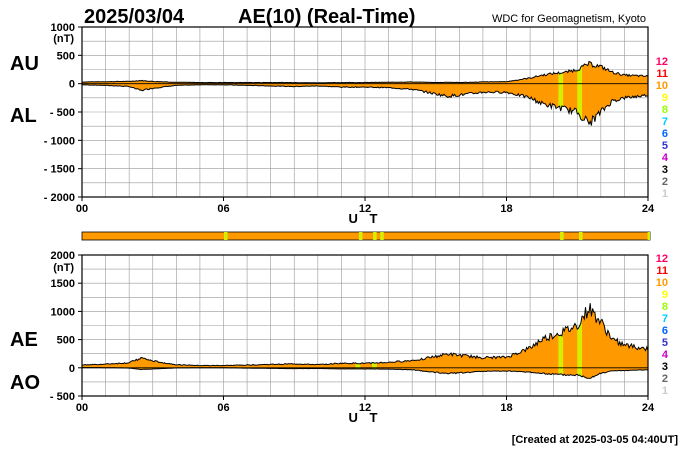 This screenshot has width=700, height=450. What do you see at coordinates (24, 340) in the screenshot?
I see `ae-panel-label: AE` at bounding box center [24, 340].